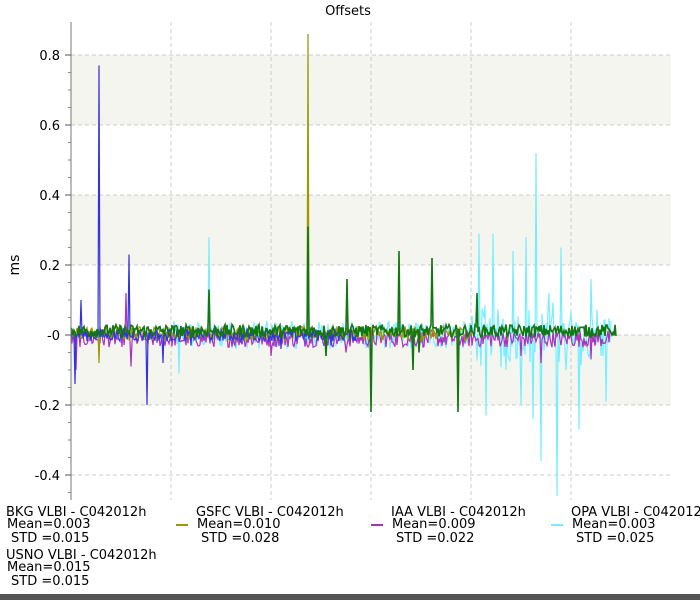 The width and height of the screenshot is (700, 600). I want to click on y-tick-label-3: 0.2, so click(49, 266).